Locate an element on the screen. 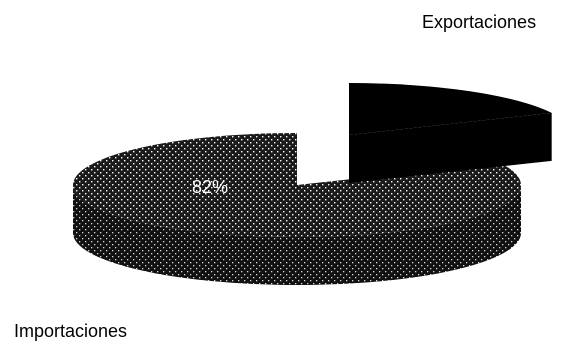 The image size is (565, 346). data-label-exportaciones: 18% is located at coordinates (393, 57).